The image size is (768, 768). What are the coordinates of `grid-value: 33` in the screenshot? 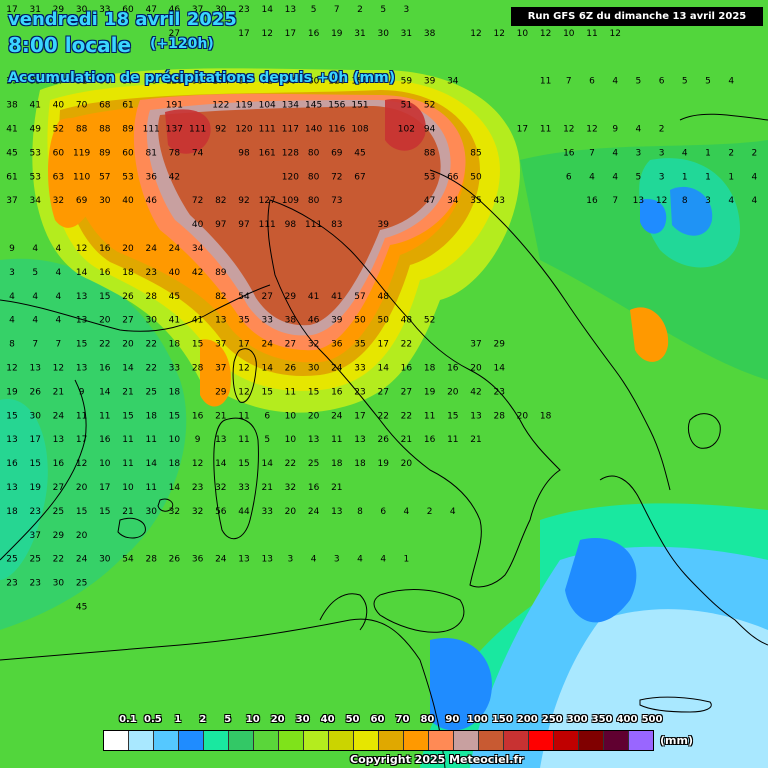 It's located at (34, 82).